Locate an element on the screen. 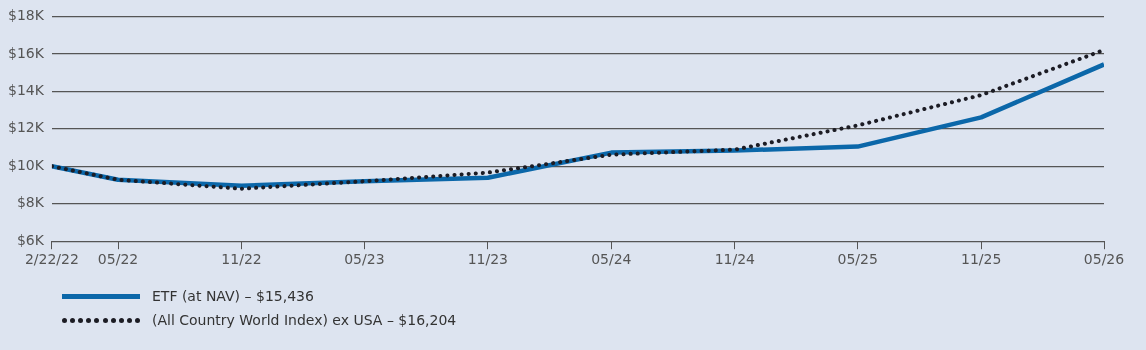 The width and height of the screenshot is (1146, 350). x-tick-label: 11/23 is located at coordinates (488, 259).